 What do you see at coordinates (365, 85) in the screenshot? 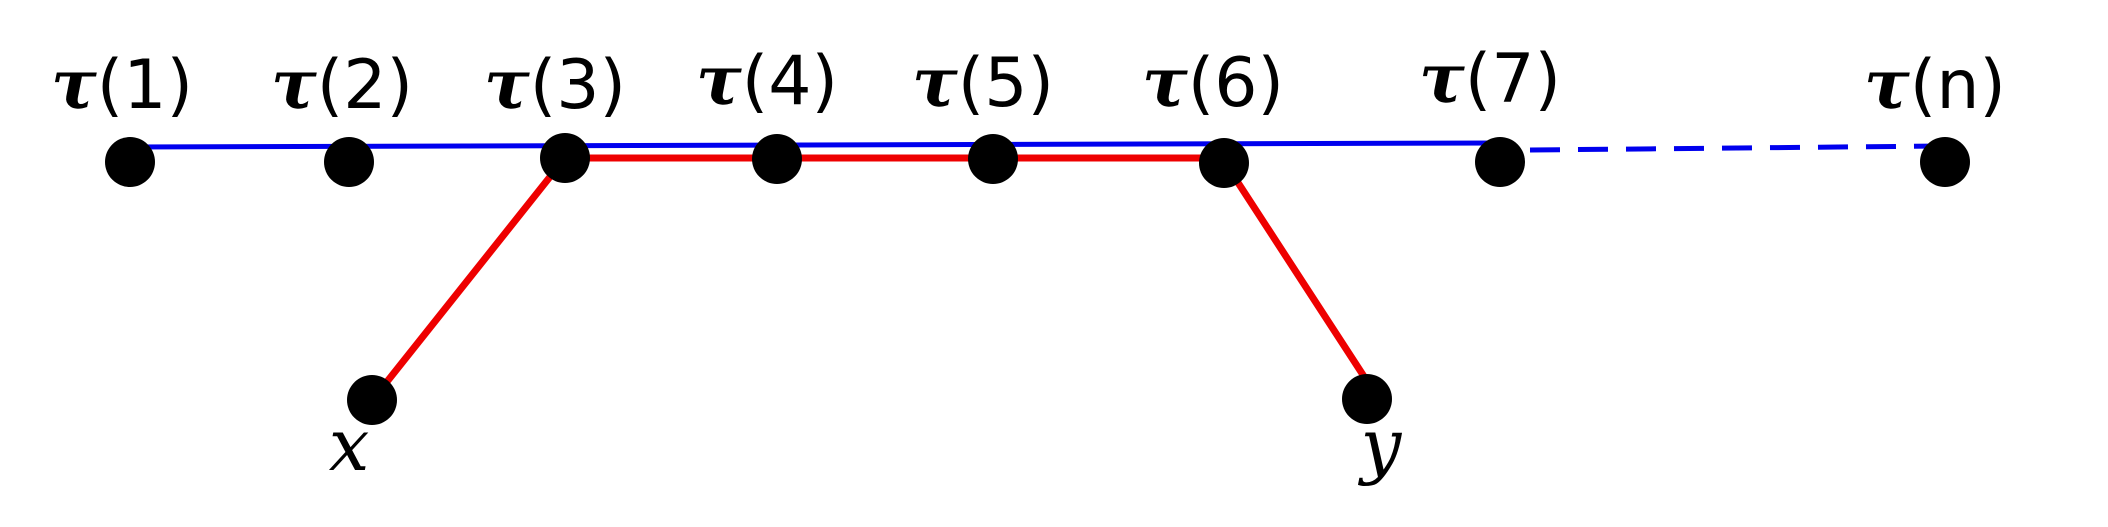
I see `node-index: (2)` at bounding box center [365, 85].